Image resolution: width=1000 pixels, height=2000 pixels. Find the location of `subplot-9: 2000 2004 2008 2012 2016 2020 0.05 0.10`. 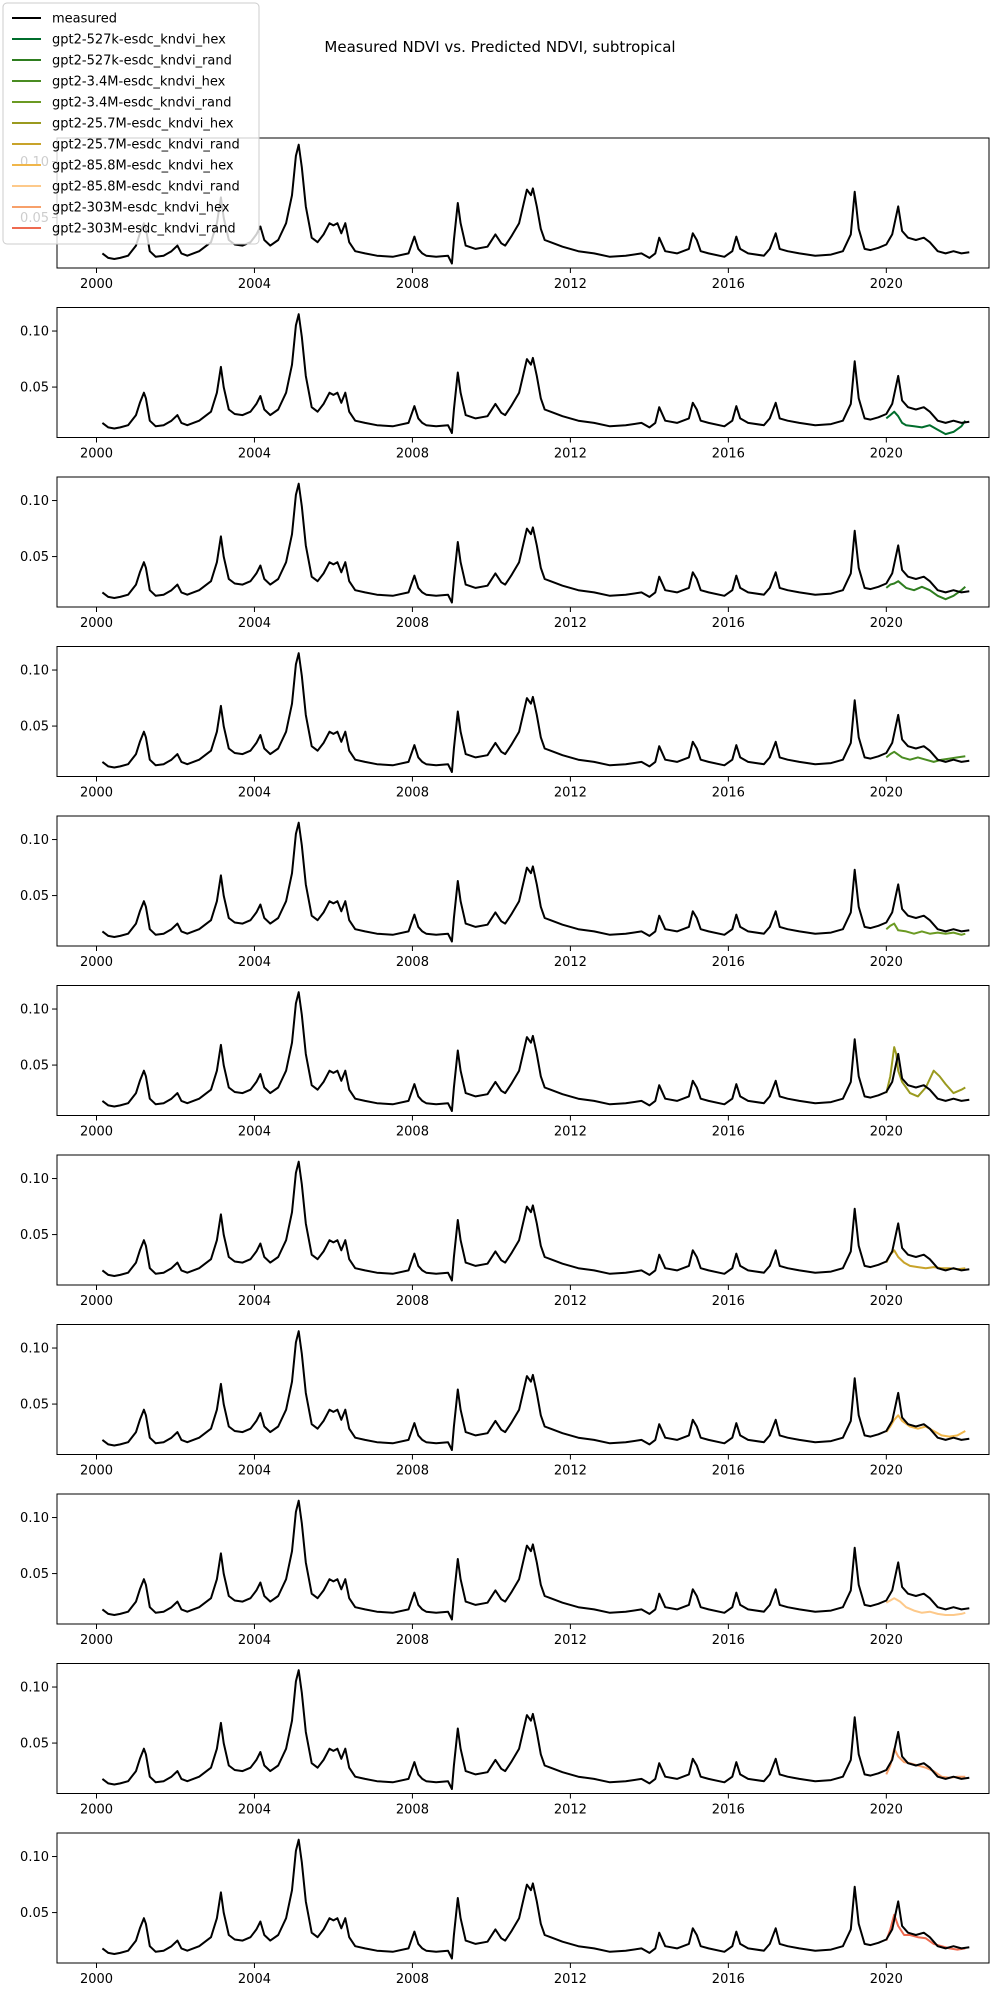

subplot-9: 2000 2004 2008 2012 2016 2020 0.05 0.10 is located at coordinates (505, 1570).